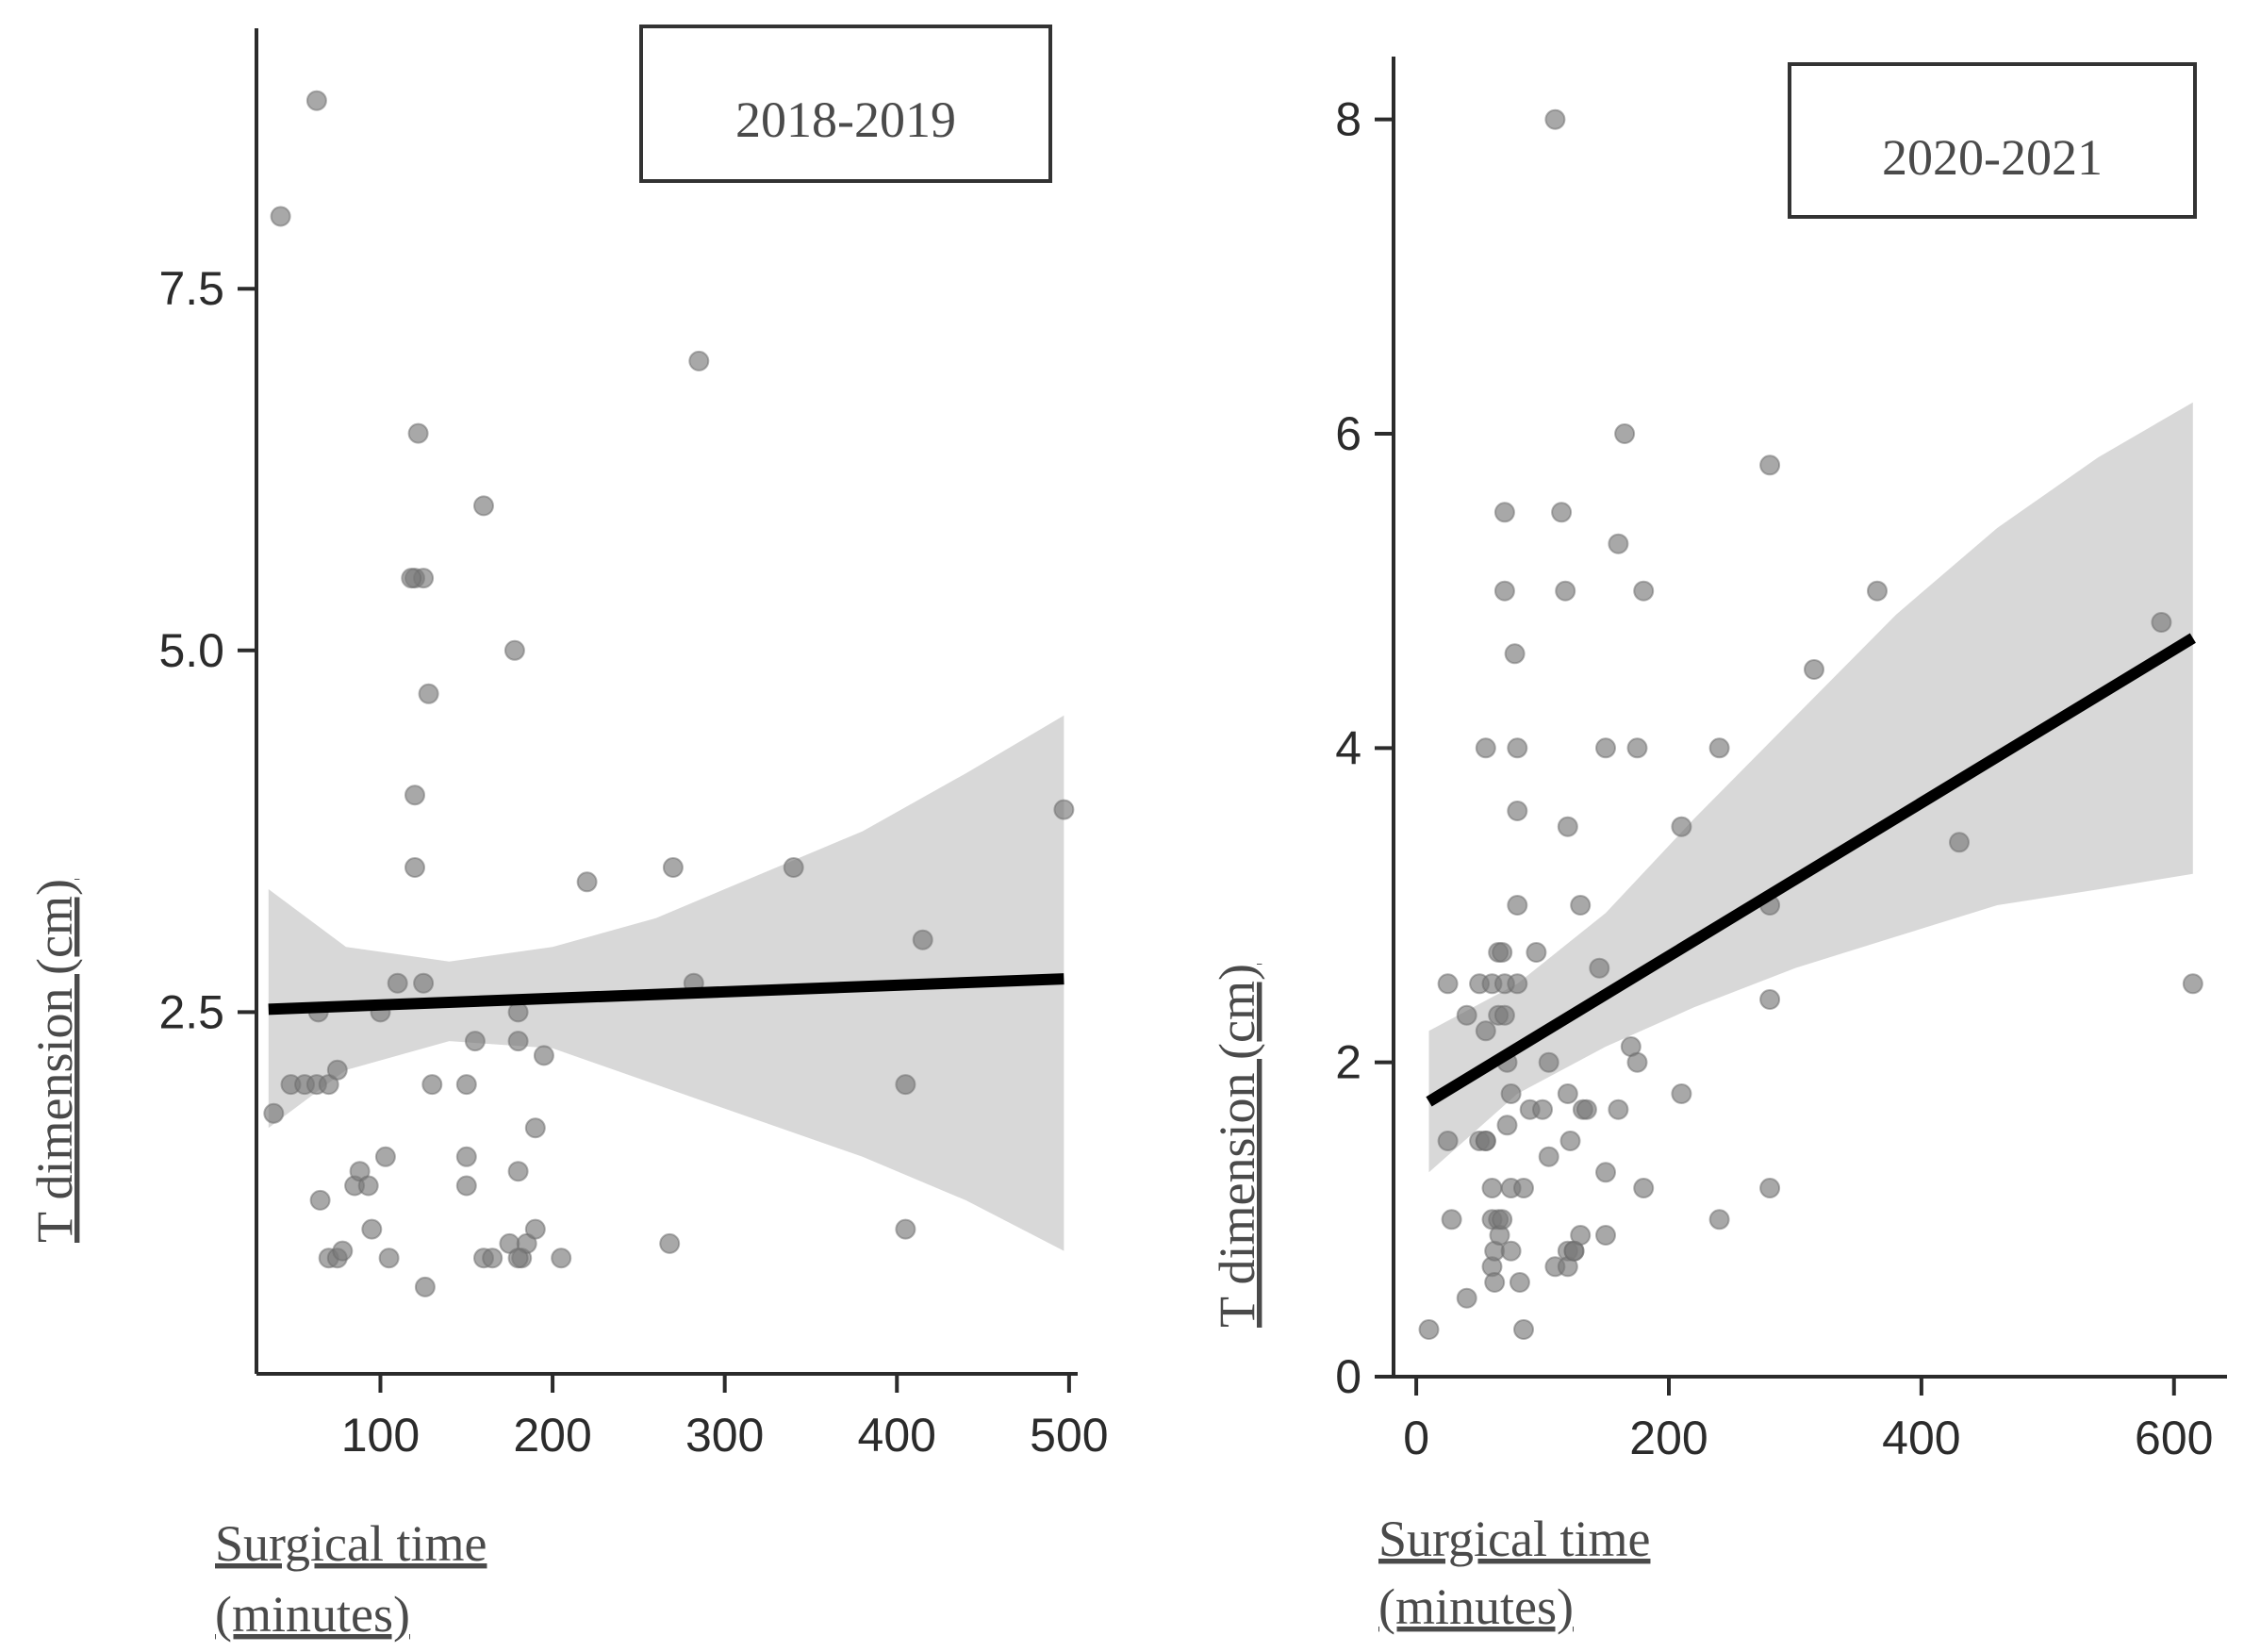  I want to click on x-ticks: 100 200 300 400 500, so click(725, 1418).